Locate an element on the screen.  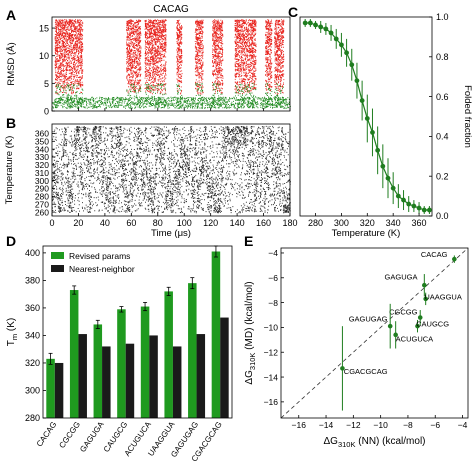
y-tick-label: 15 is located at coordinates (44, 29).